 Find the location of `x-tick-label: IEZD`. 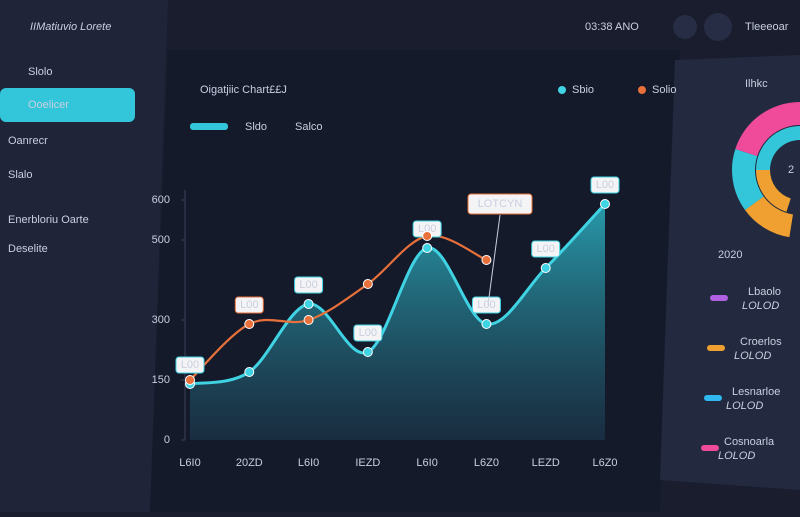

x-tick-label: IEZD is located at coordinates (367, 463).